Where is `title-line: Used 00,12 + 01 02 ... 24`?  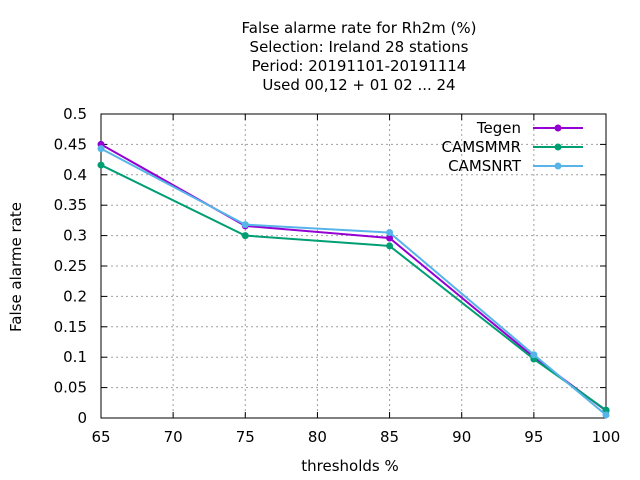
title-line: Used 00,12 + 01 02 ... 24 is located at coordinates (358, 85).